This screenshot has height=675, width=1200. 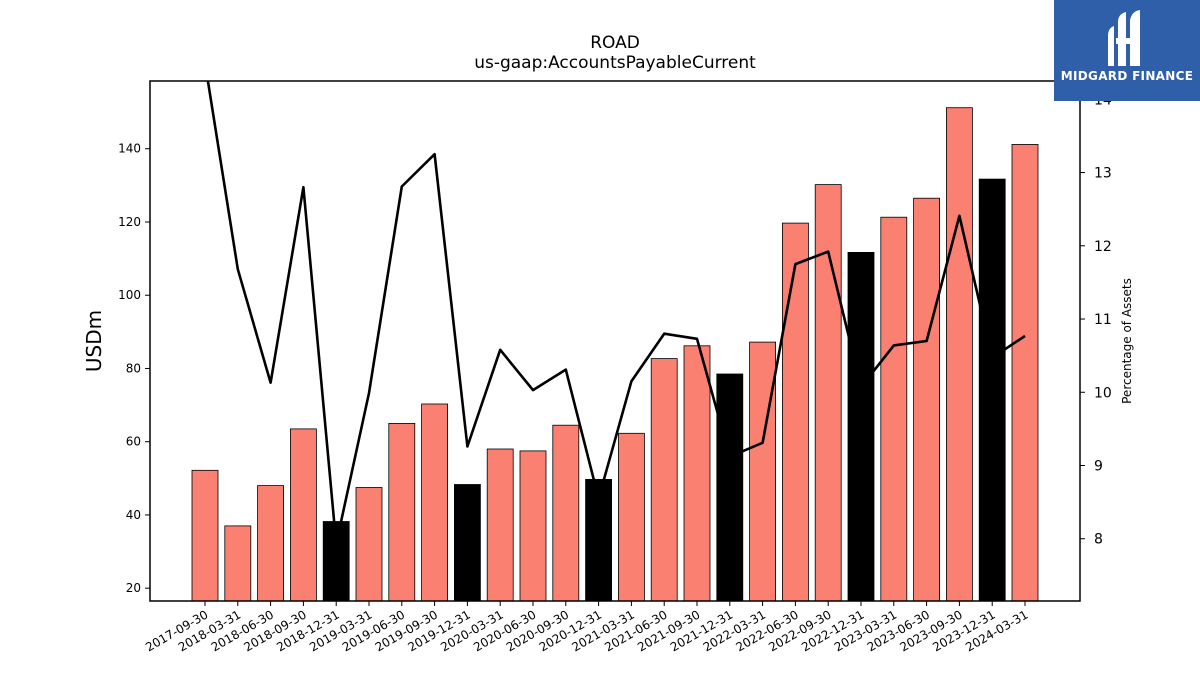 What do you see at coordinates (1098, 540) in the screenshot?
I see `y2-tick-label: 8` at bounding box center [1098, 540].